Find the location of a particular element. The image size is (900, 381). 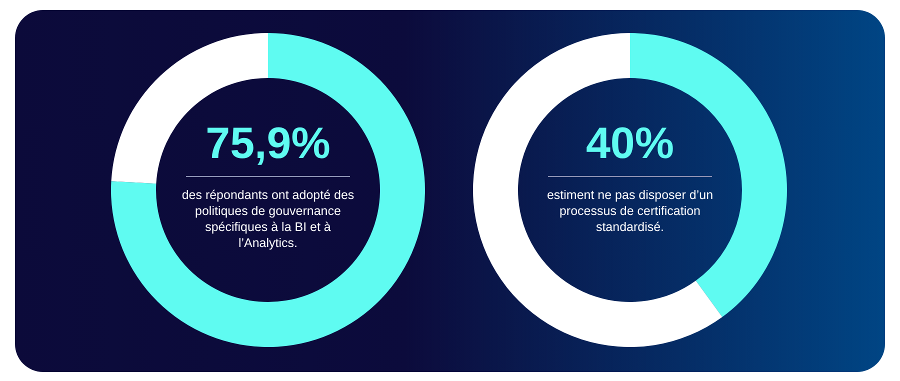

text: des répondants ont adopté des politiques de gouvernance spécifiques à la BI et à l’Analytics. is located at coordinates (268, 219).